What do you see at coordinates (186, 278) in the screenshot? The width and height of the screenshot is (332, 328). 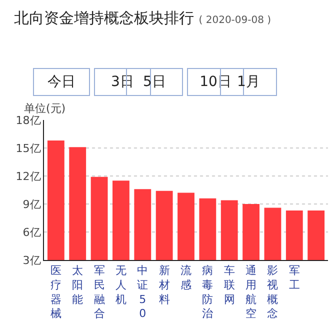 I see `x-tick-label: 流感` at bounding box center [186, 278].